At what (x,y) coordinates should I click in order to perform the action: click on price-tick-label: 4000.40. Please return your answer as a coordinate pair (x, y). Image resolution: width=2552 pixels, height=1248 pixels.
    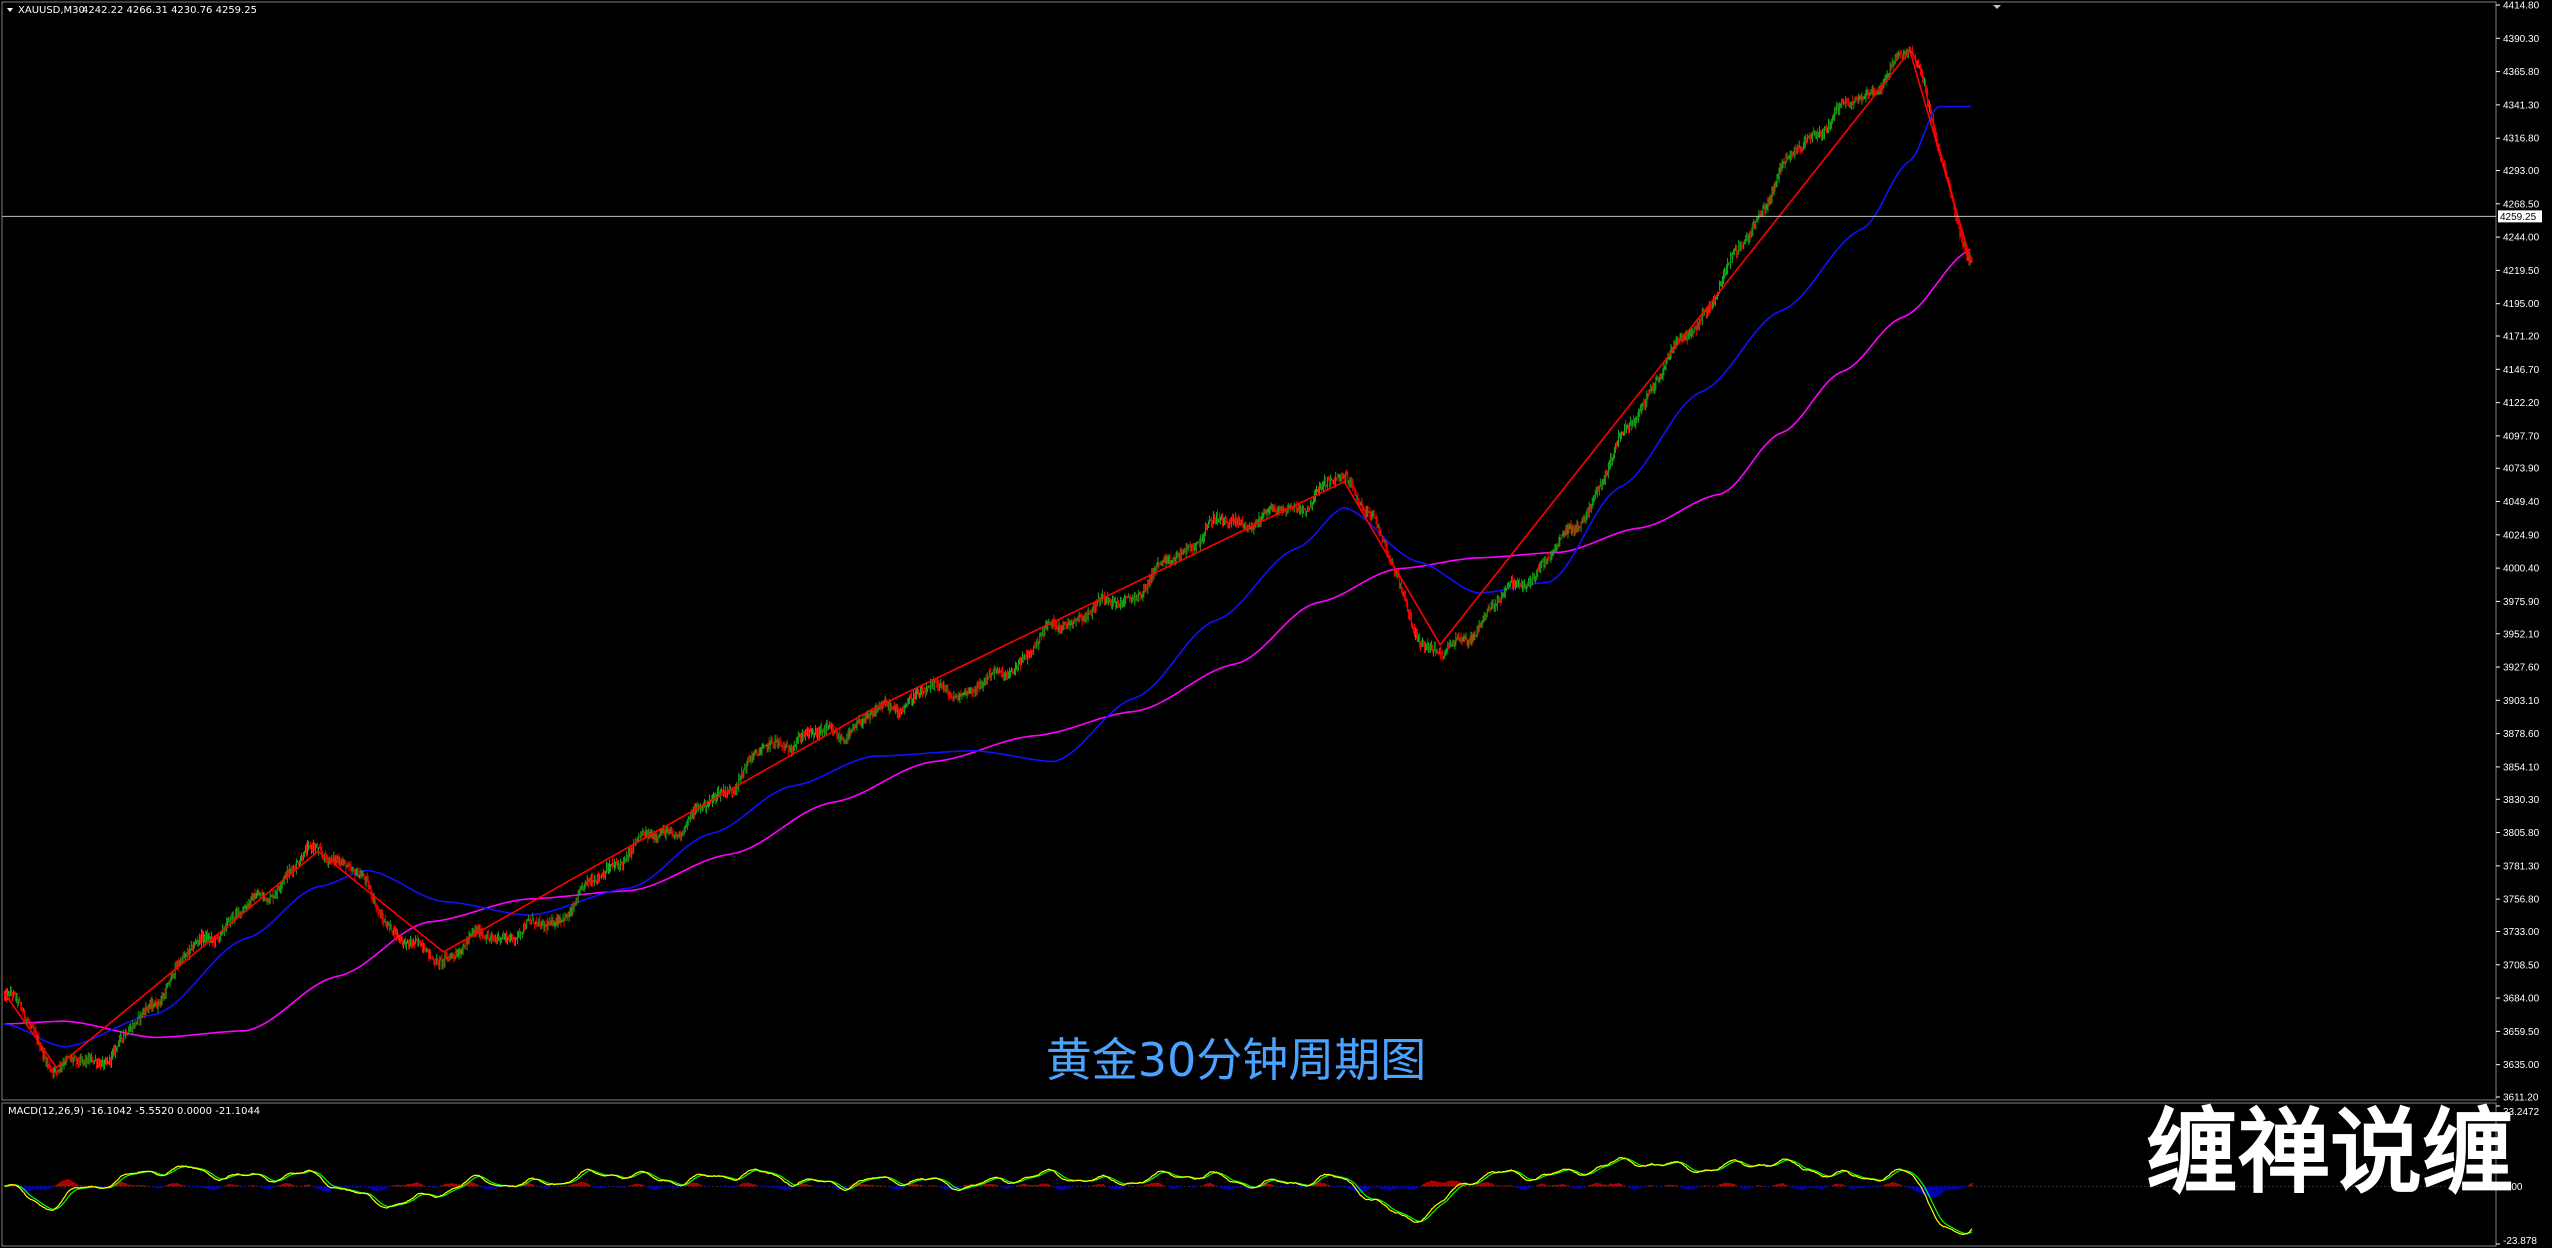
    Looking at the image, I should click on (2521, 569).